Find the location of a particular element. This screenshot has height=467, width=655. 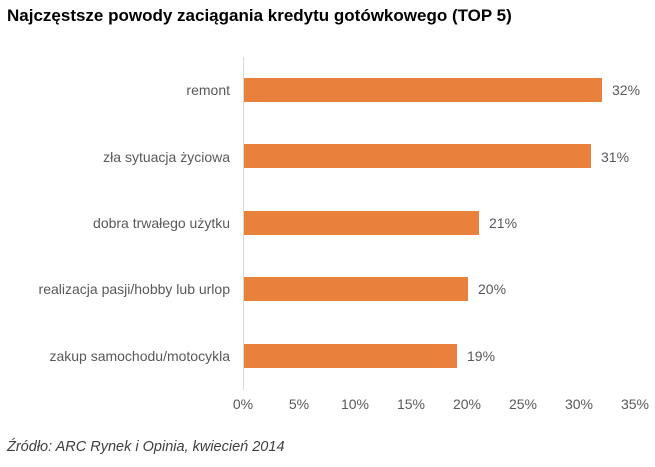

value-label: 31% is located at coordinates (615, 156).